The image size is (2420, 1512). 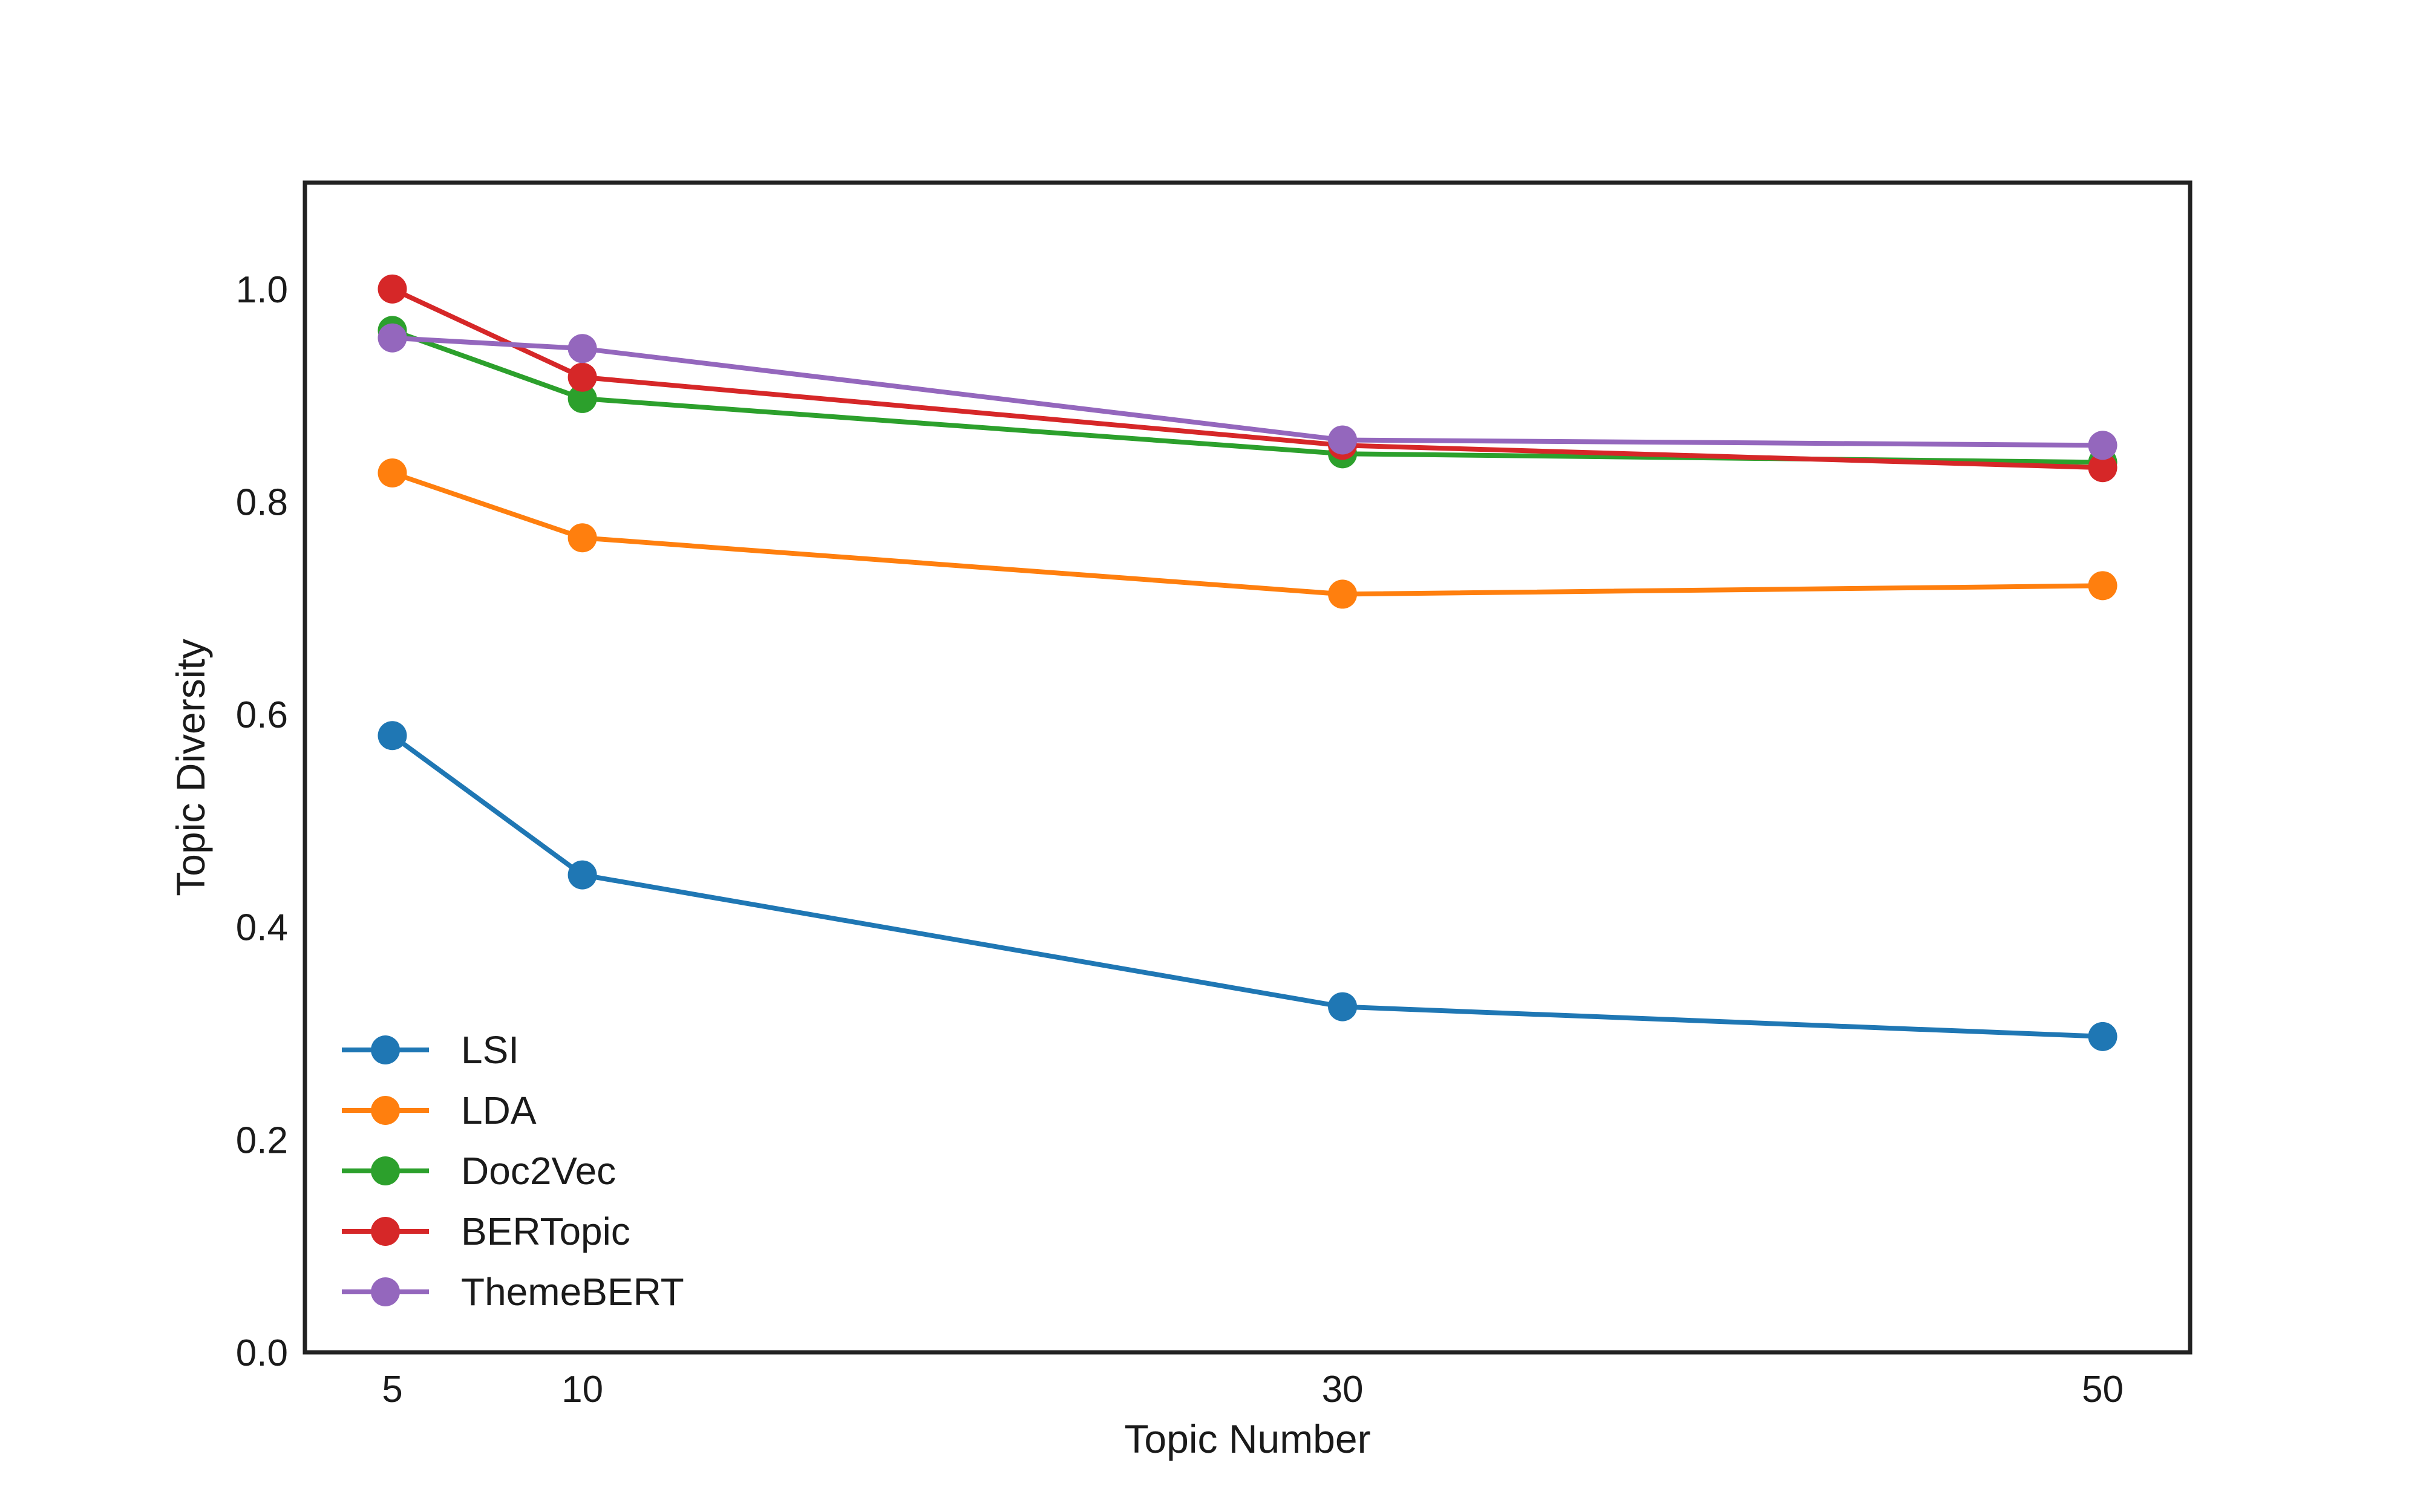 I want to click on x-tick-label: 50, so click(x=2103, y=1390).